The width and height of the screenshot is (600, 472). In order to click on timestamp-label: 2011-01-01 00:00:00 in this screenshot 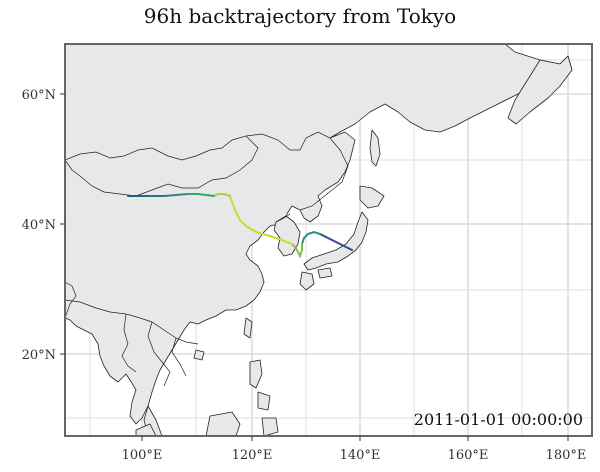, I will do `click(498, 419)`.